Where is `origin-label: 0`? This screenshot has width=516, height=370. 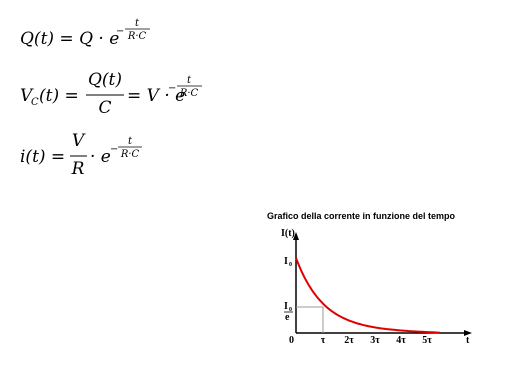
origin-label: 0 is located at coordinates (291, 340).